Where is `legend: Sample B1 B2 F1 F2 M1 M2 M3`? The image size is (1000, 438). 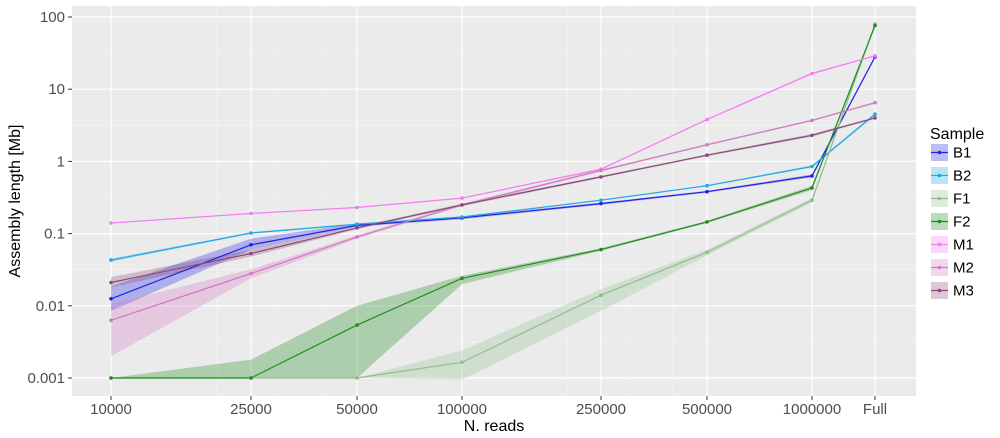 legend: Sample B1 B2 F1 F2 M1 M2 M3 is located at coordinates (957, 213).